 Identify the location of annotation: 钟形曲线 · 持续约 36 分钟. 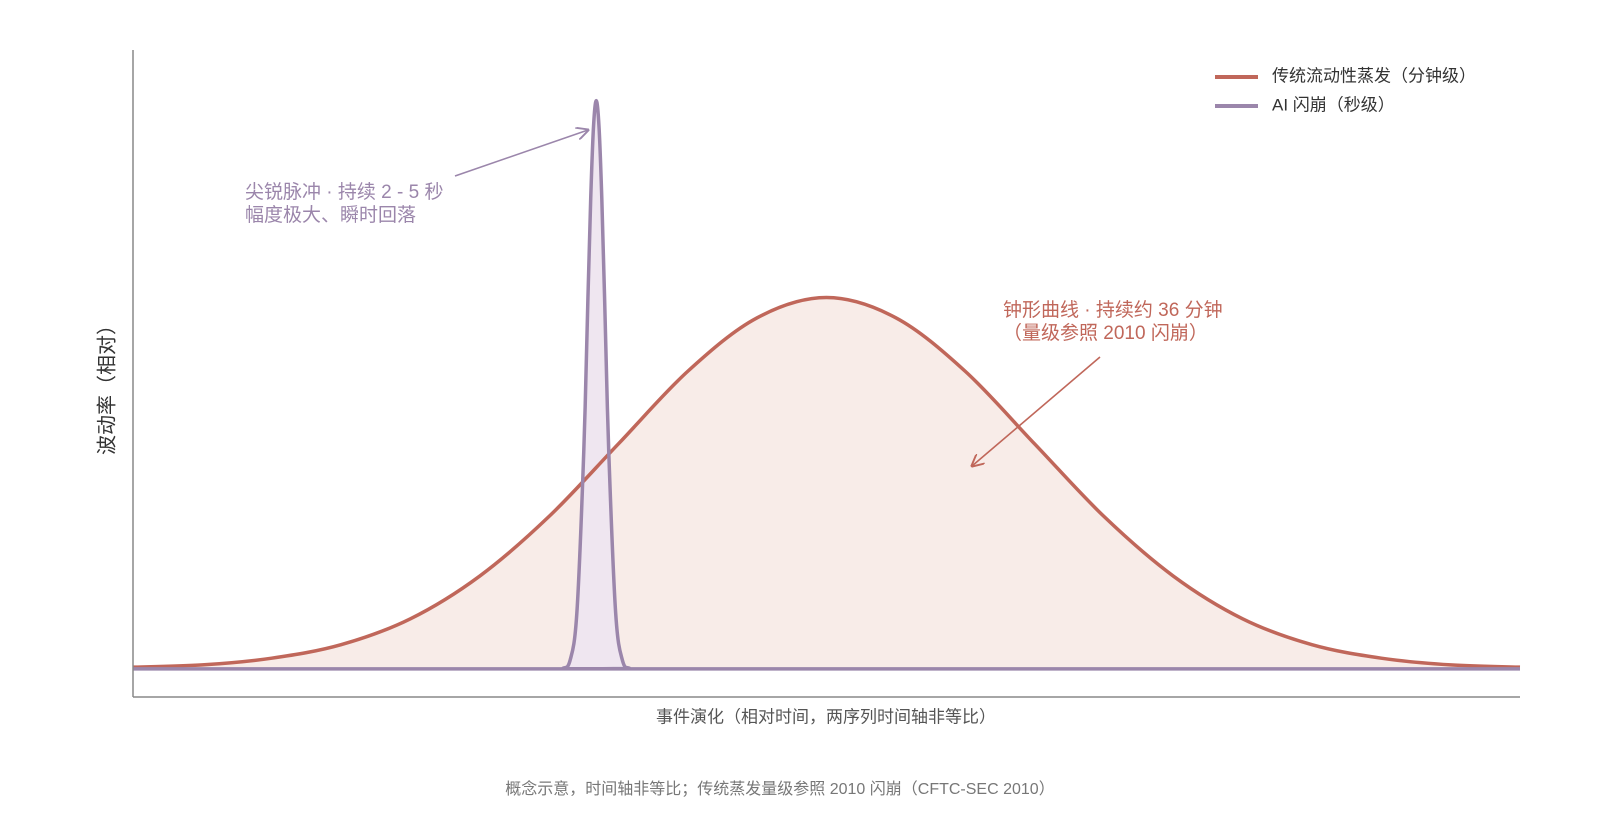
(1113, 310).